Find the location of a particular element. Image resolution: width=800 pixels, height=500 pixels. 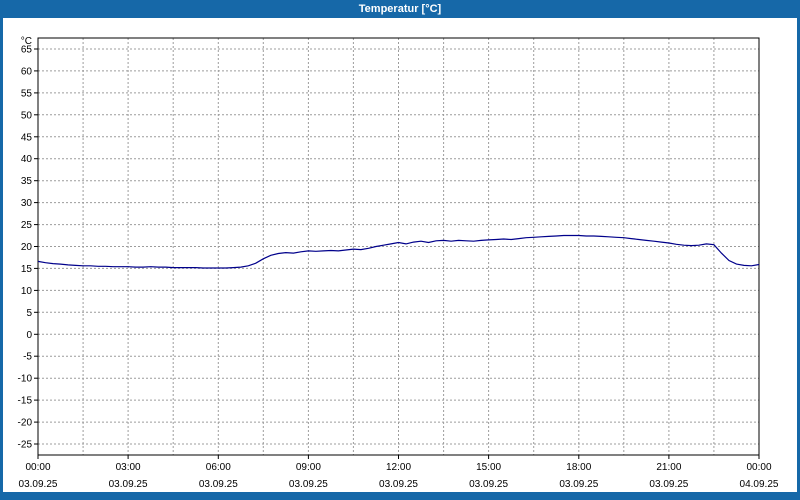

svg-text: 55 is located at coordinates (27, 93).